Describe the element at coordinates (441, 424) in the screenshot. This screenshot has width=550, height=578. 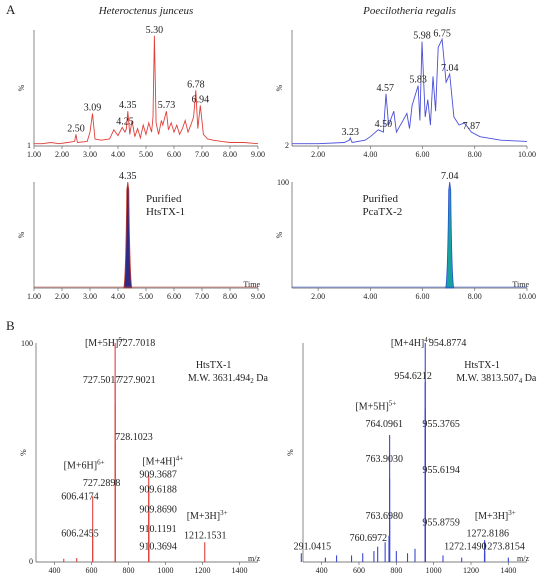
I see `mass-label: 955.3765` at that location.